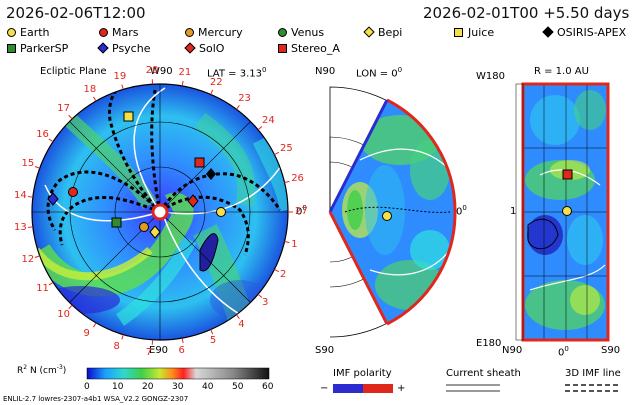 The image size is (640, 405). Describe the element at coordinates (489, 343) in the screenshot. I see `radial-e180: E180` at that location.